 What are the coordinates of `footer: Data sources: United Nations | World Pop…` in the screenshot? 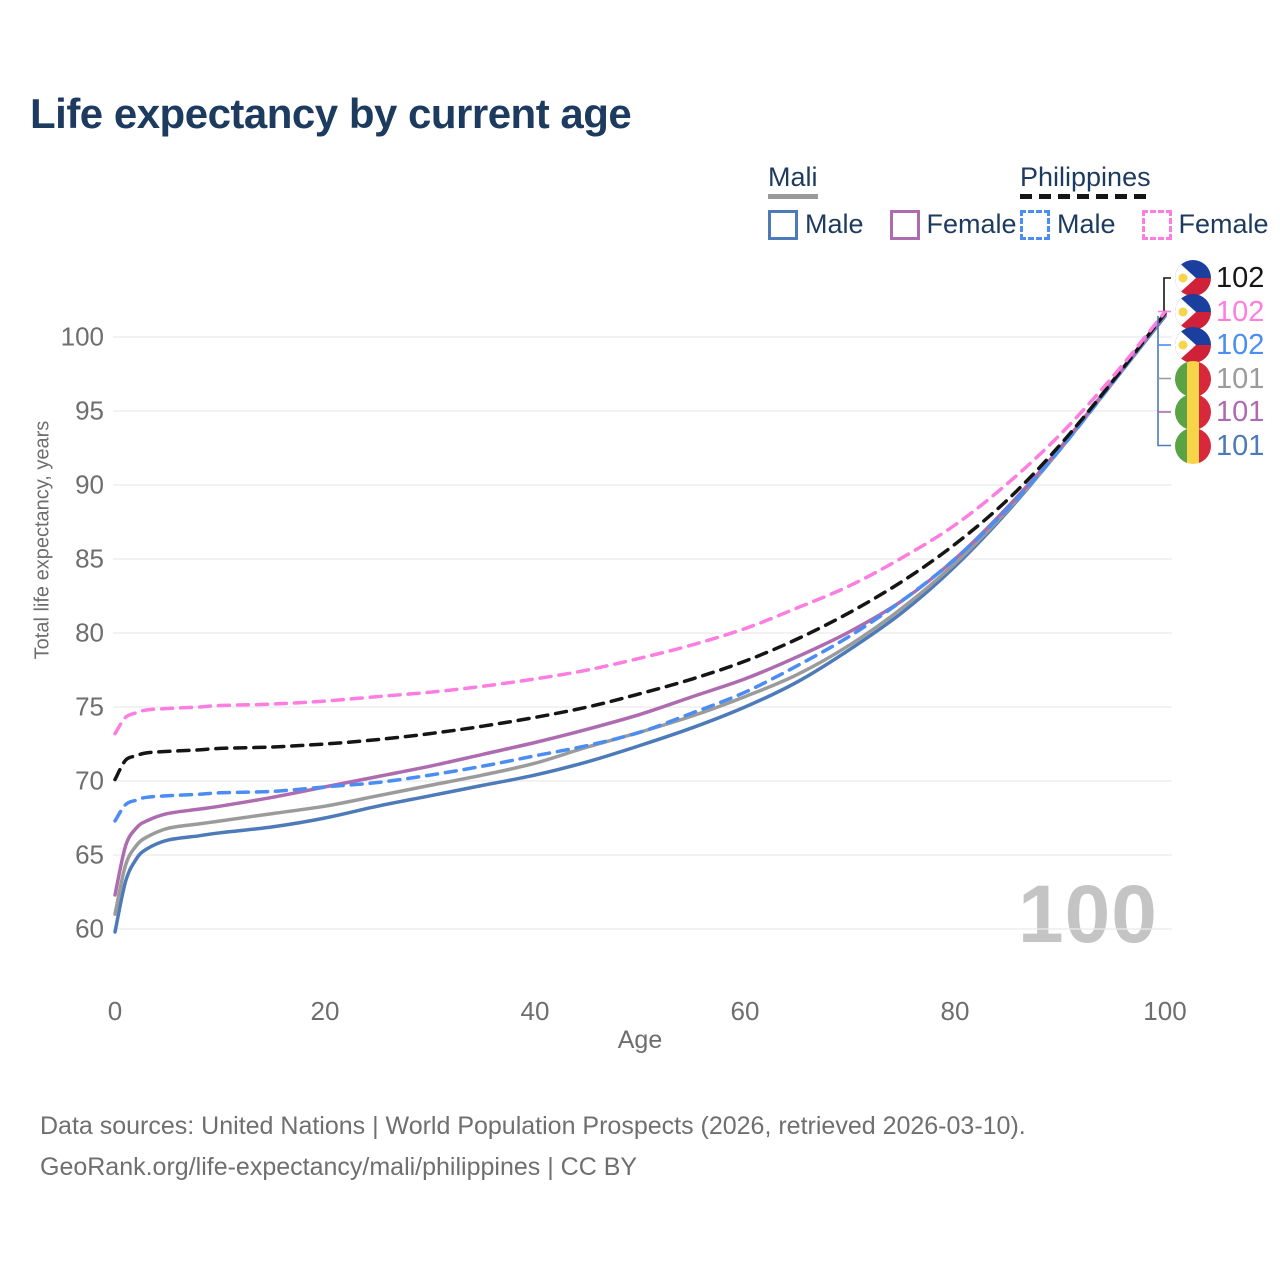 It's located at (533, 1147).